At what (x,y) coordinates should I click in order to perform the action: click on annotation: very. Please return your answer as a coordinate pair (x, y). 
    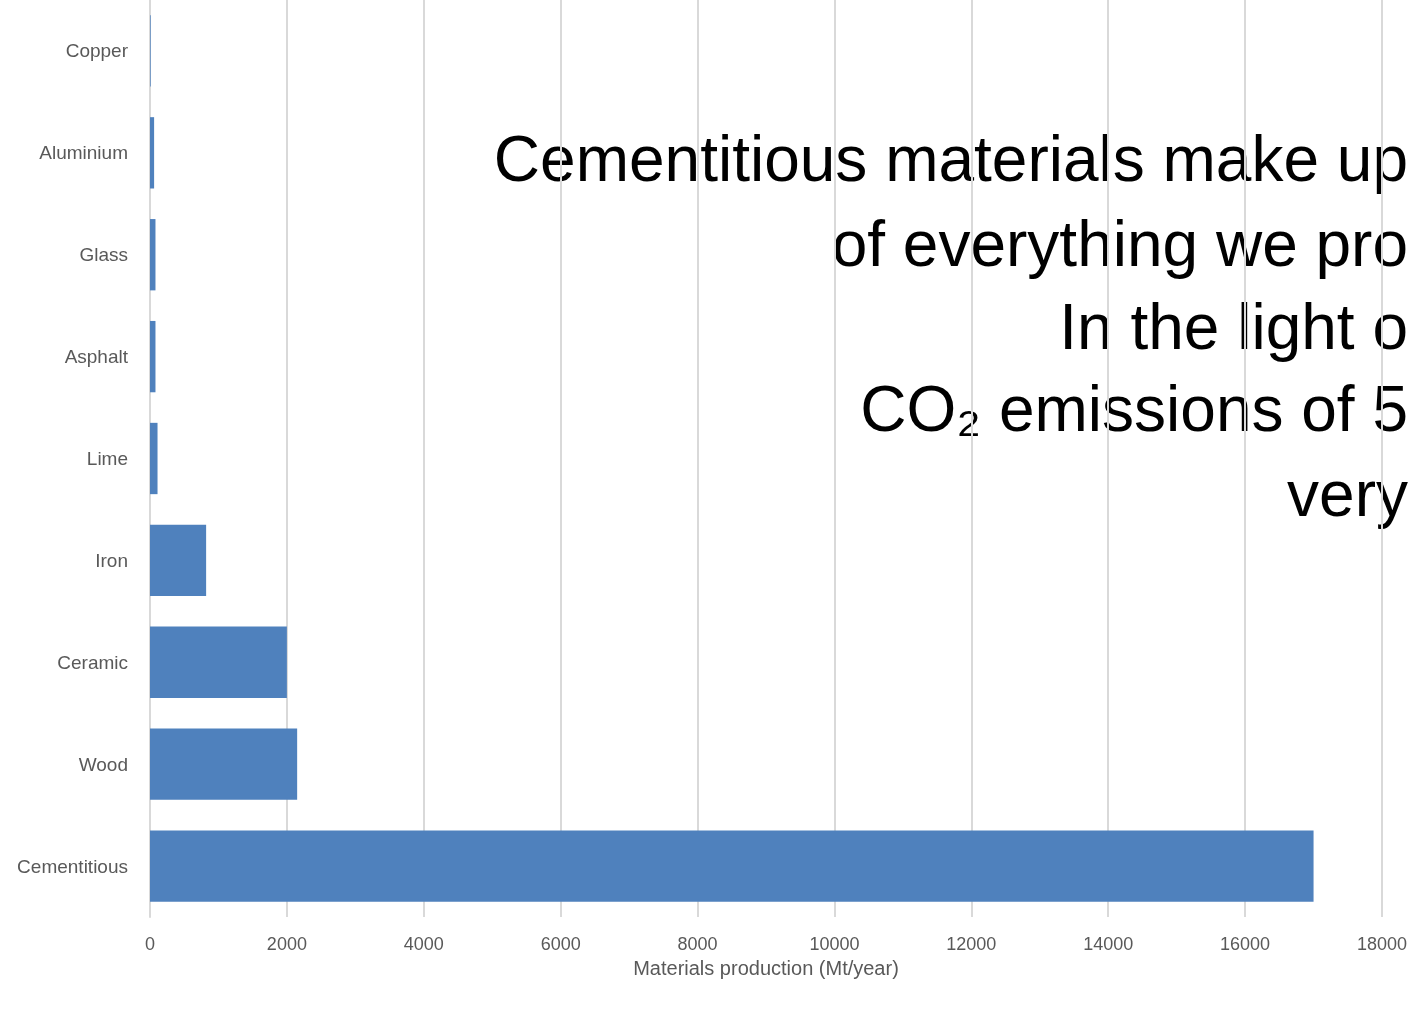
    Looking at the image, I should click on (1347, 494).